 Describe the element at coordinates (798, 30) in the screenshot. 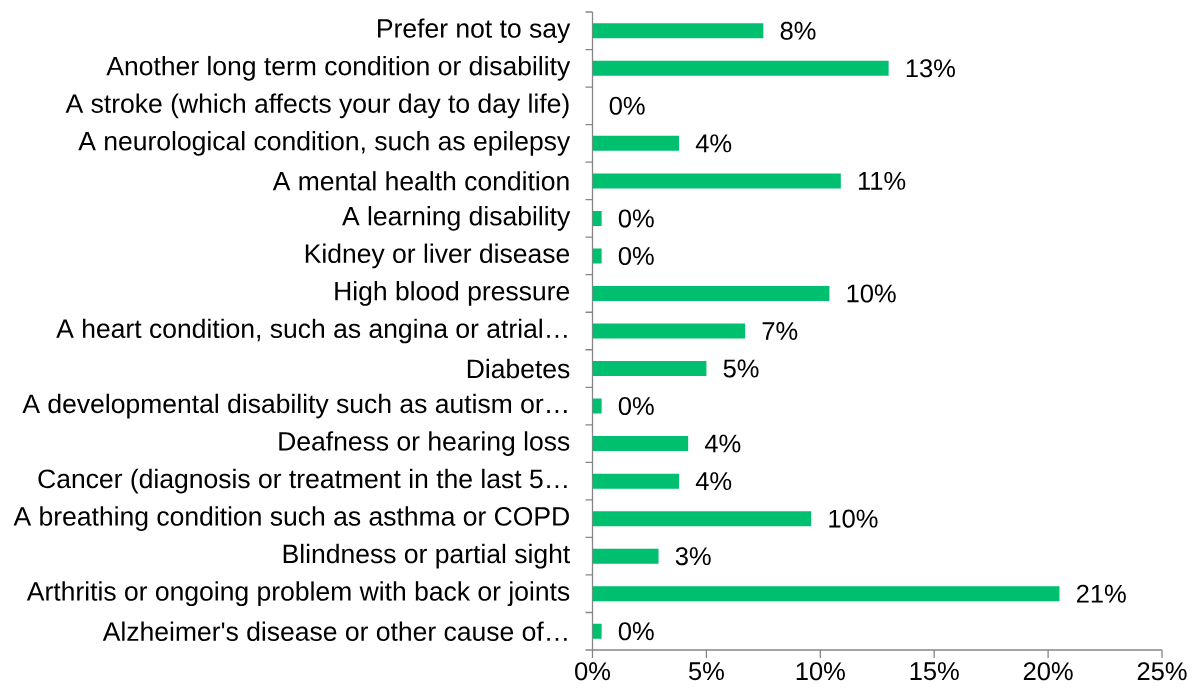

I see `data-label: 8%` at that location.